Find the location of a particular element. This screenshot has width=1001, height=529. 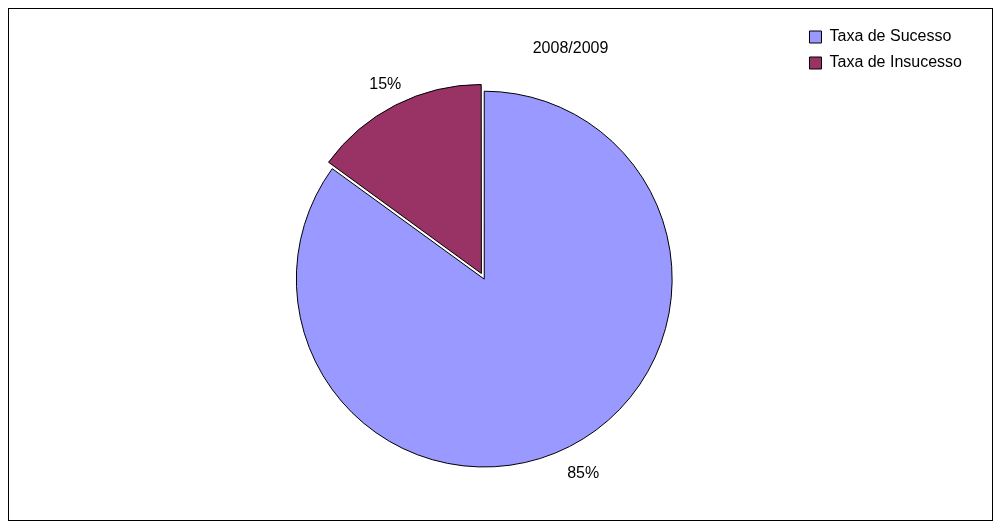

legend-label: Taxa de Sucesso is located at coordinates (890, 36).